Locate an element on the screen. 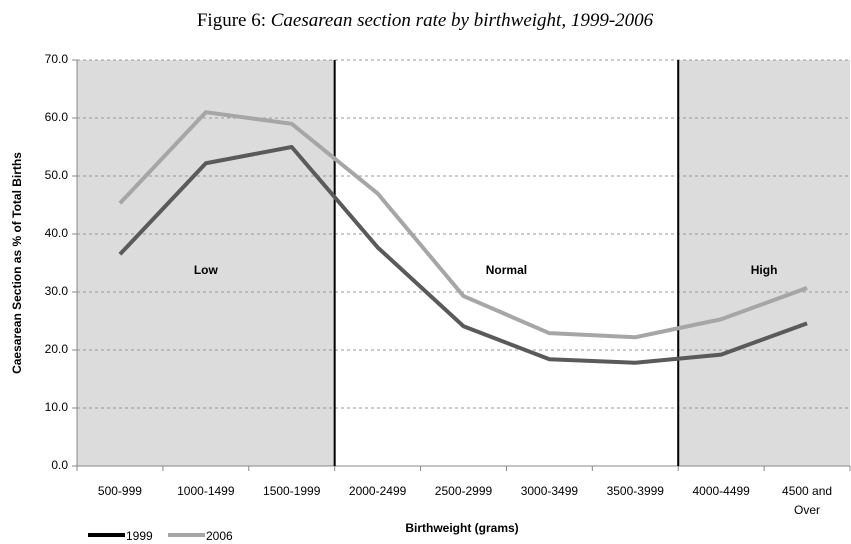  region-label: Low is located at coordinates (206, 270).